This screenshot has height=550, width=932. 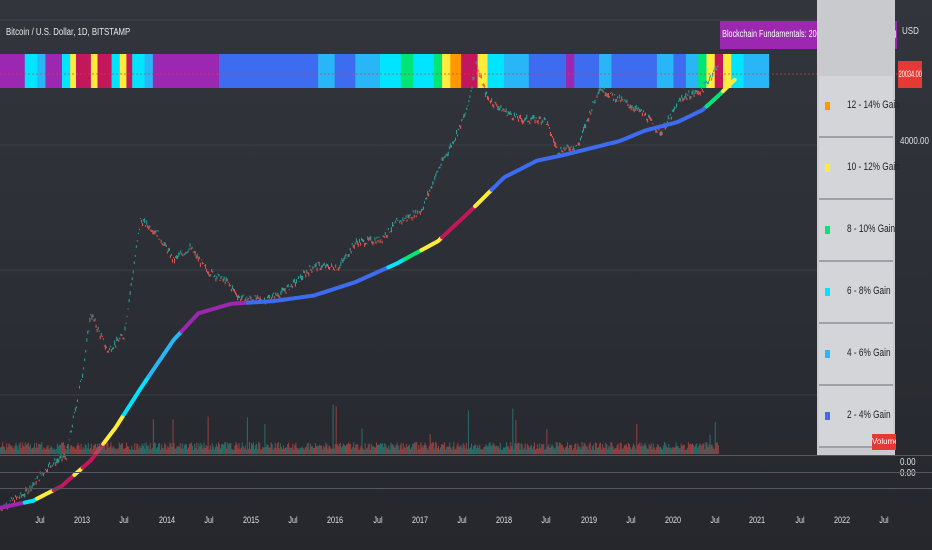 I want to click on legend-label: 4 - 6% Gain, so click(x=869, y=353).